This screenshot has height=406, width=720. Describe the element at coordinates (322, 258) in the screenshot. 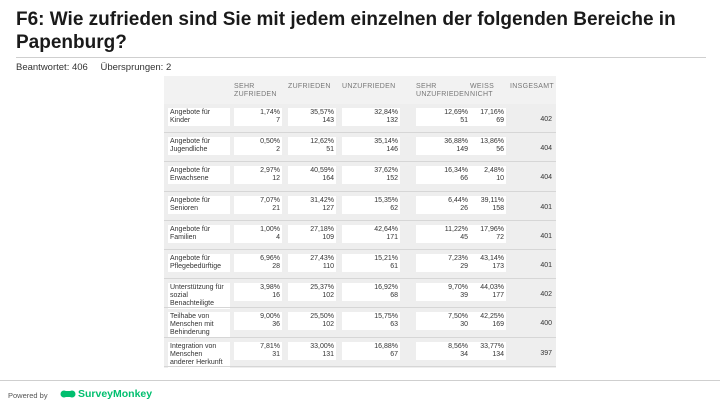

I see `cell-percent: 27,43%` at that location.